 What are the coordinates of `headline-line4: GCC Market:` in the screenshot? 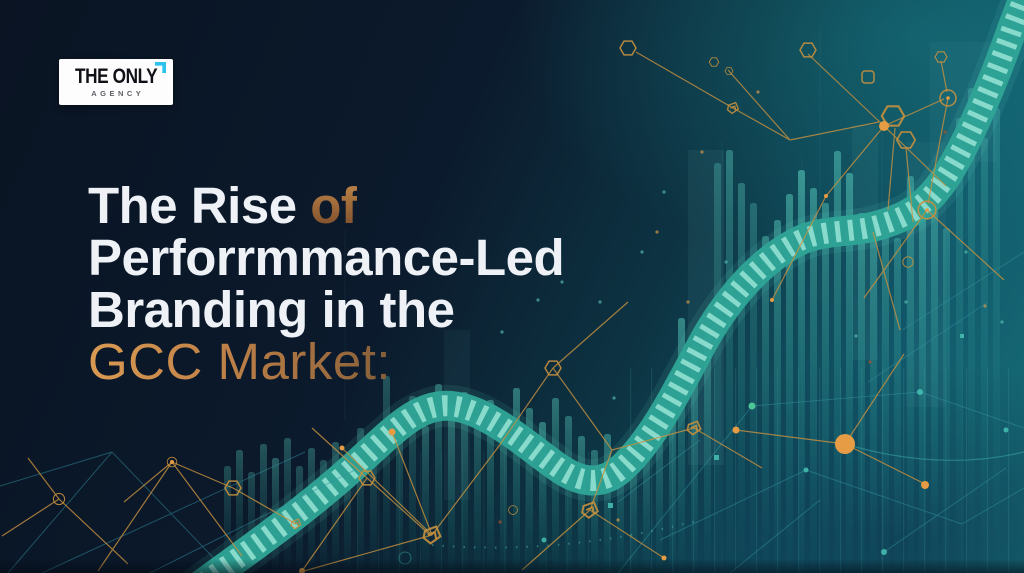 It's located at (326, 362).